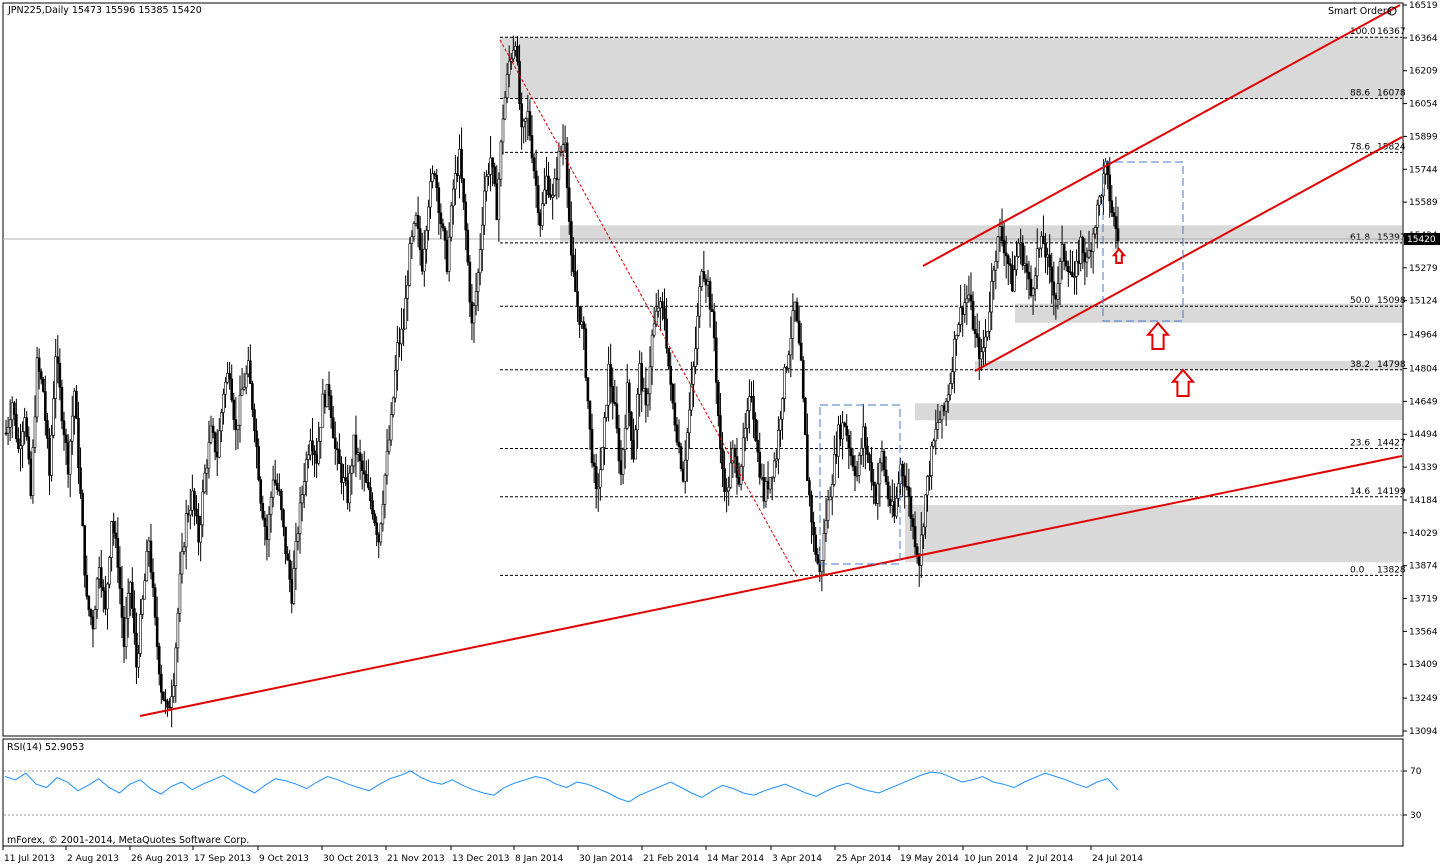 This screenshot has width=1443, height=866. Describe the element at coordinates (1143, 241) in the screenshot. I see `projection-box` at that location.